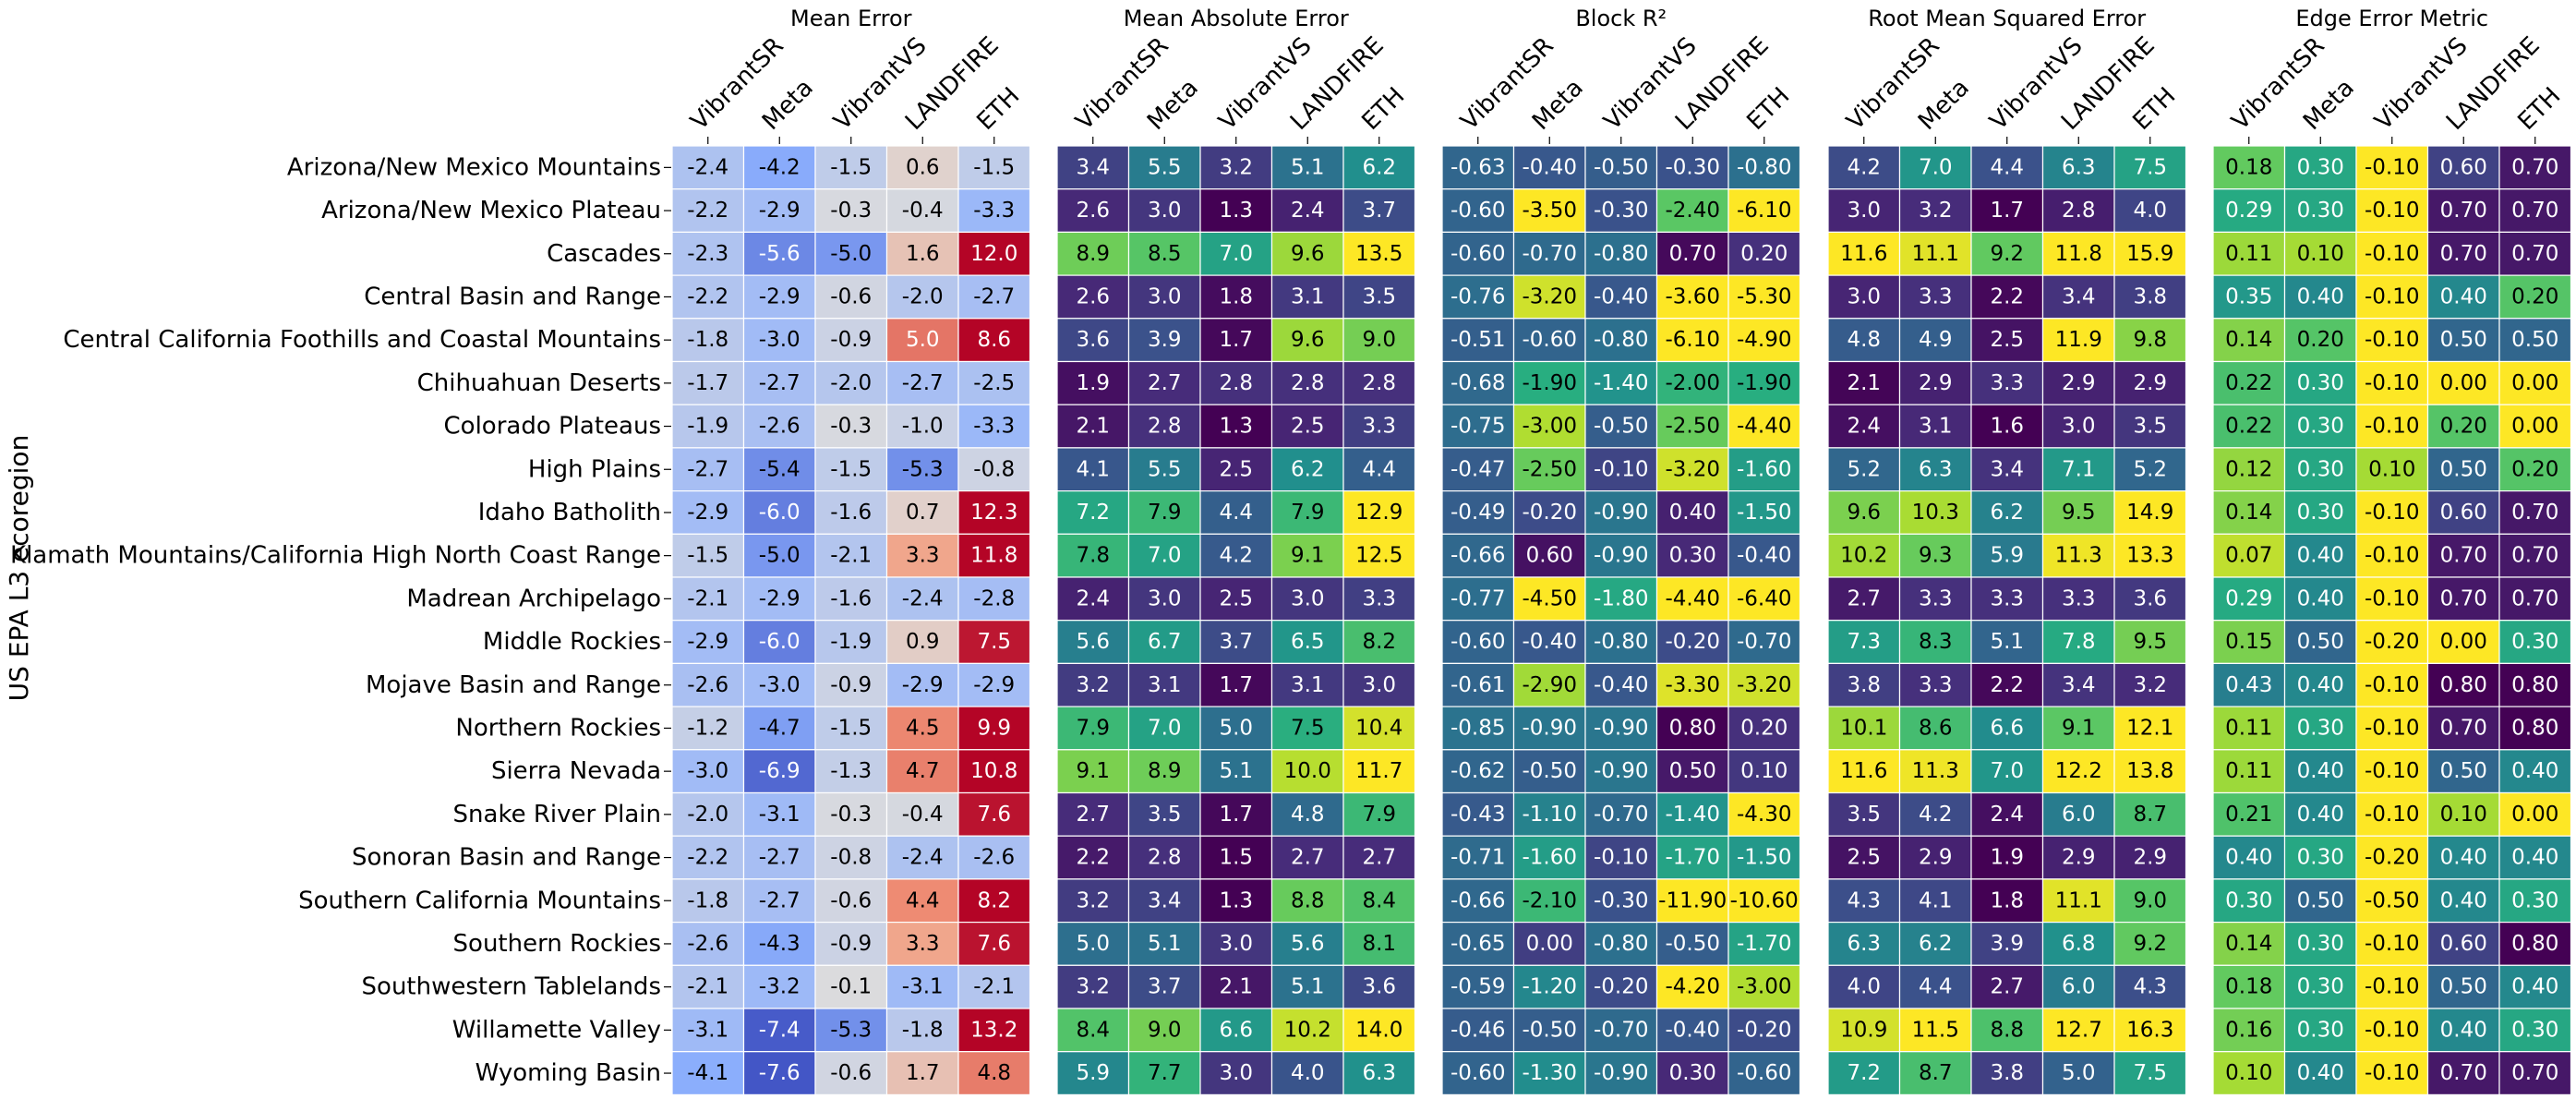 The width and height of the screenshot is (2576, 1099). I want to click on cell-value-label: 7.9, so click(1165, 513).